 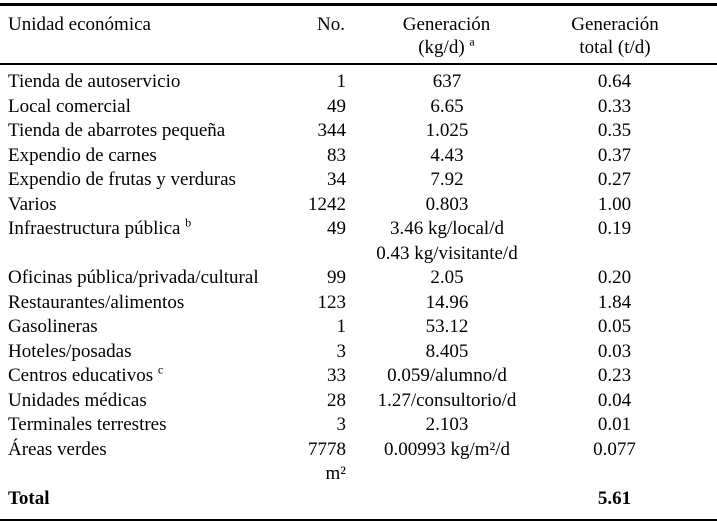 What do you see at coordinates (133, 277) in the screenshot?
I see `cell-unidad-economica: Oficinas pública/privada/cultural` at bounding box center [133, 277].